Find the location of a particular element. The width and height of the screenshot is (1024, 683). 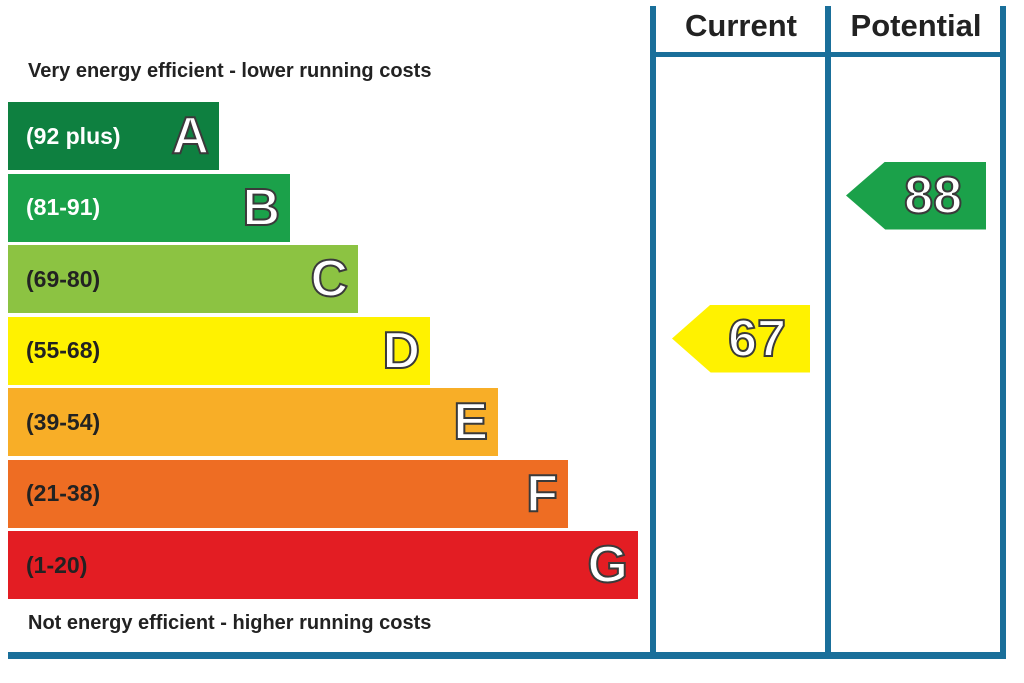

current-rating-arrow: 67 is located at coordinates (741, 338).